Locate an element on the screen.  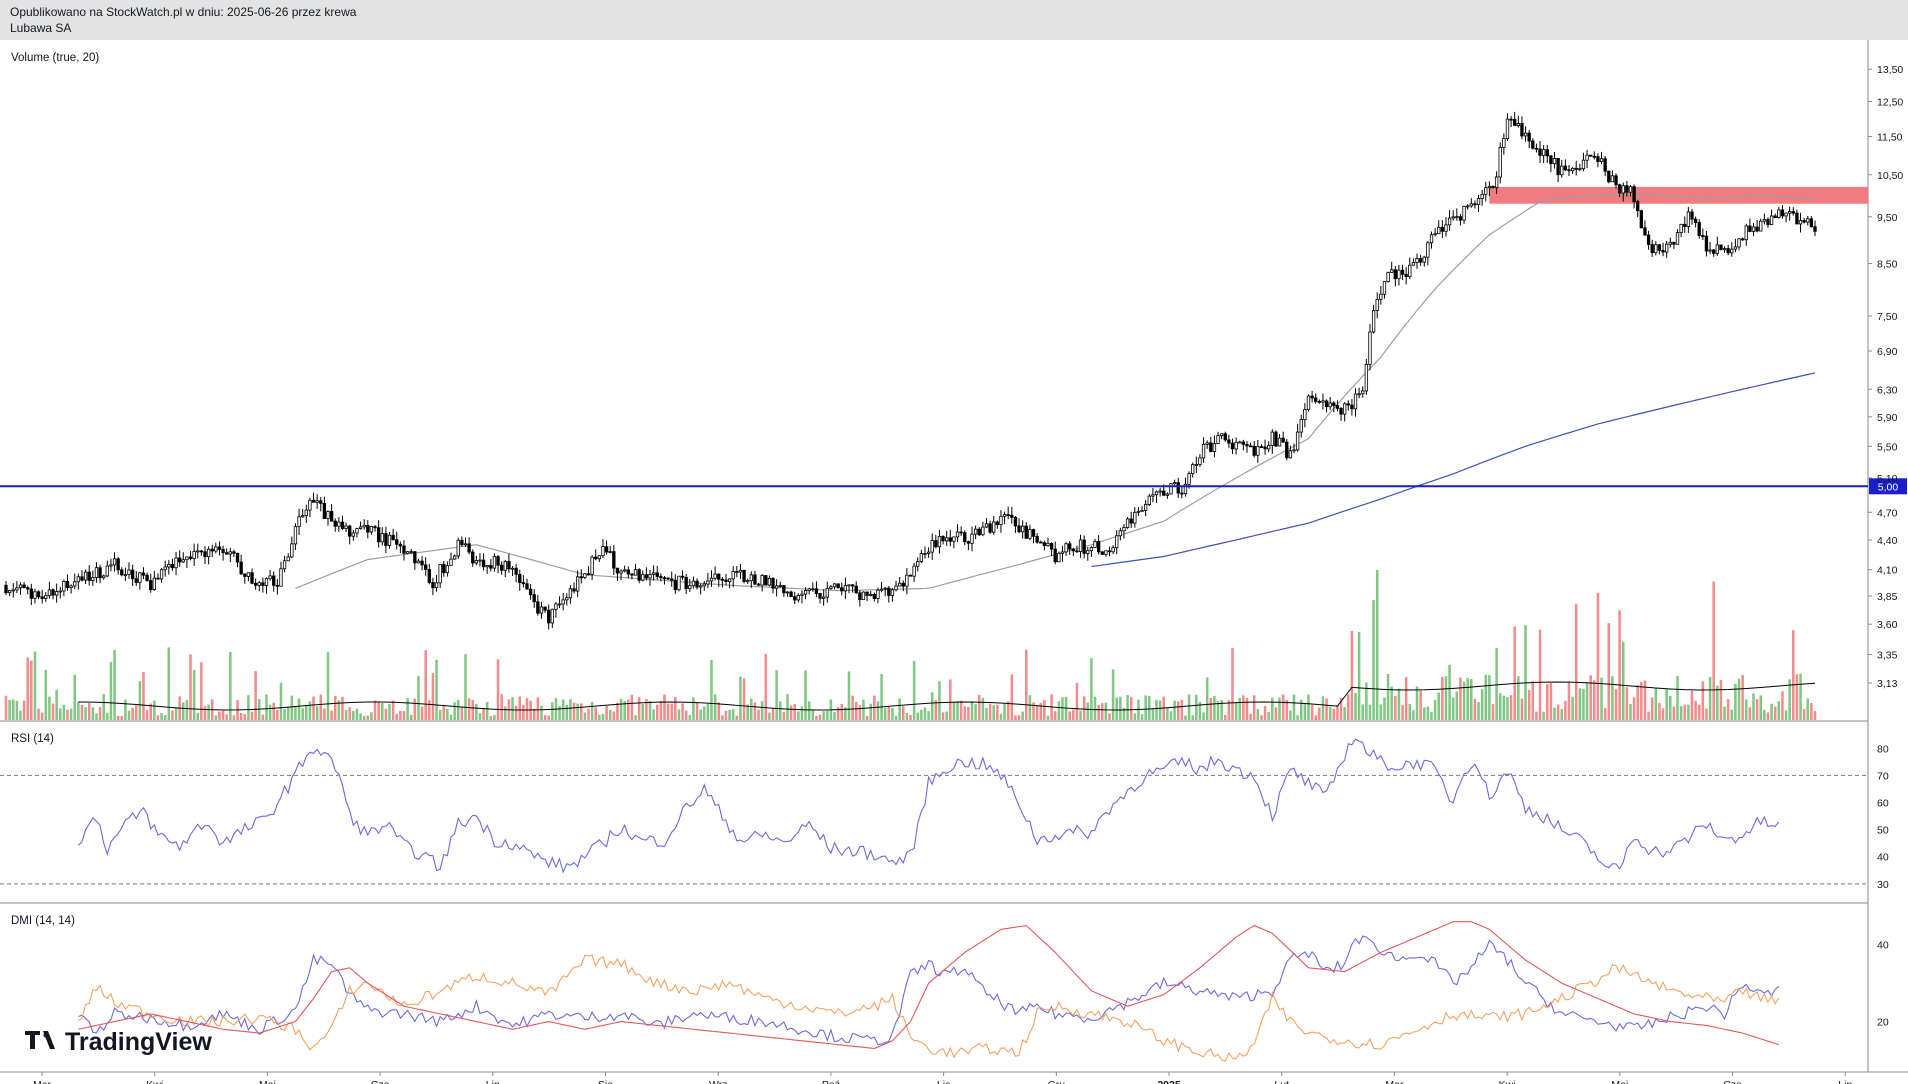
price-tick-label: 7,50 is located at coordinates (1887, 317).